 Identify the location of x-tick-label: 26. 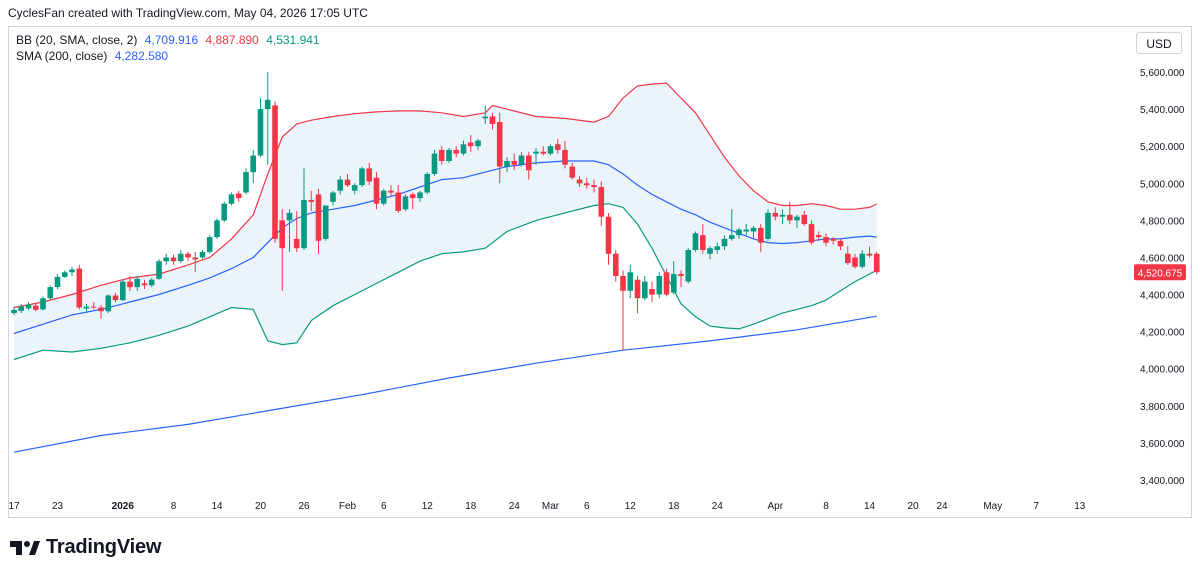
(304, 506).